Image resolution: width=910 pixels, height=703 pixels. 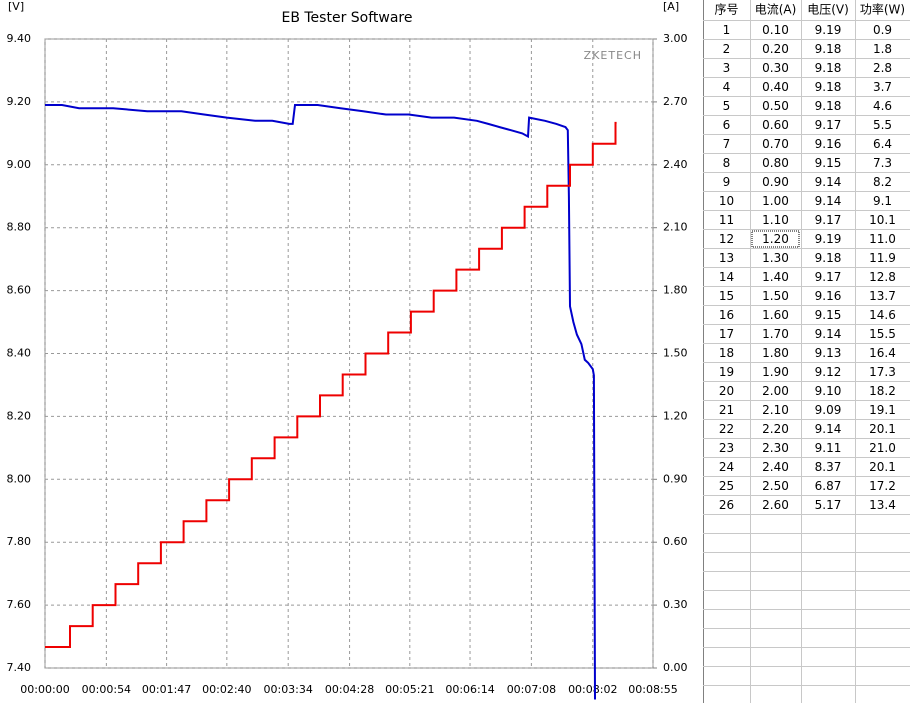 I want to click on table-cell: 18.2, so click(x=882, y=391).